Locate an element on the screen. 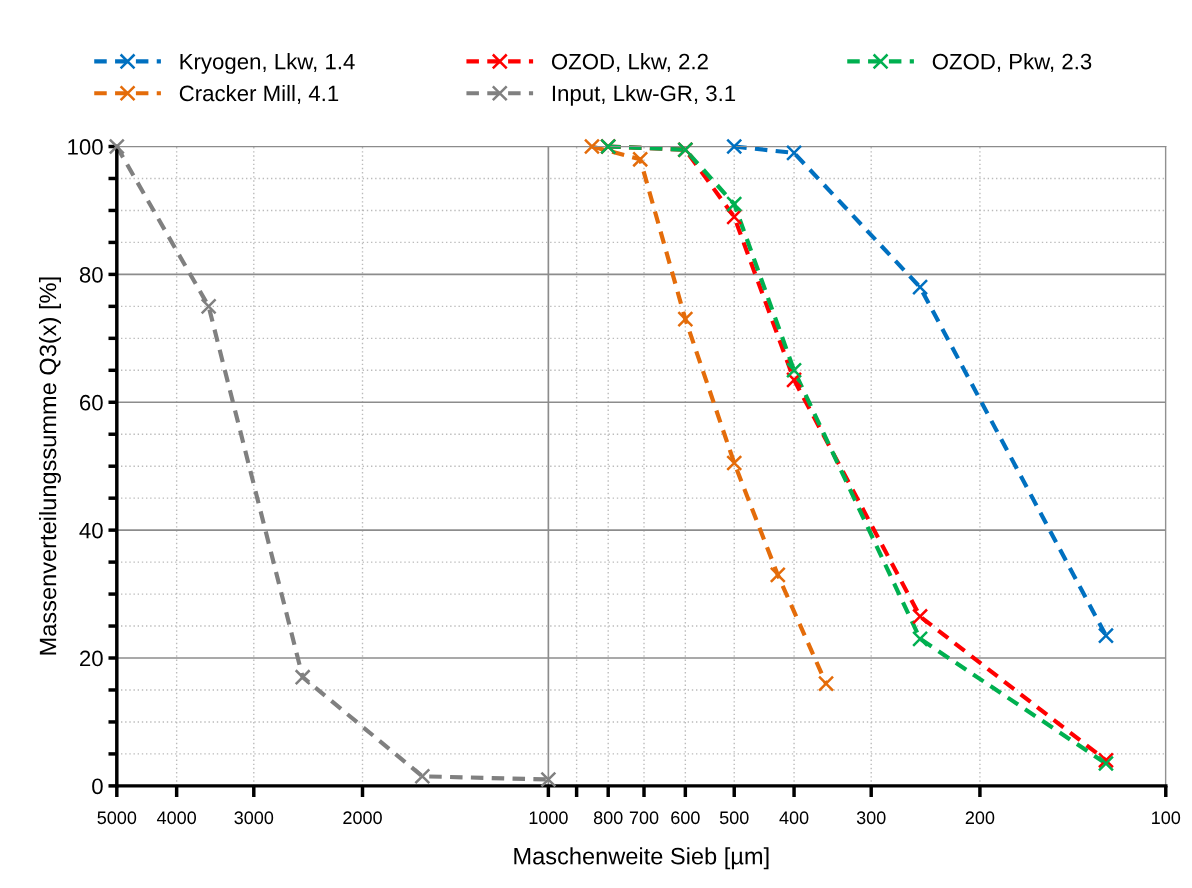 This screenshot has width=1192, height=888. x-tick-label: 300 is located at coordinates (871, 818).